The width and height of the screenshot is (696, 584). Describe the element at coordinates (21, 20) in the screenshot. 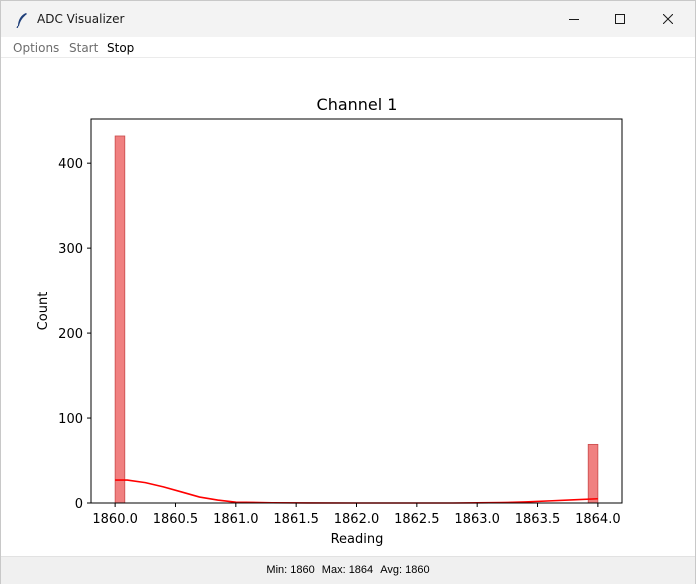

I see `feather-icon` at that location.